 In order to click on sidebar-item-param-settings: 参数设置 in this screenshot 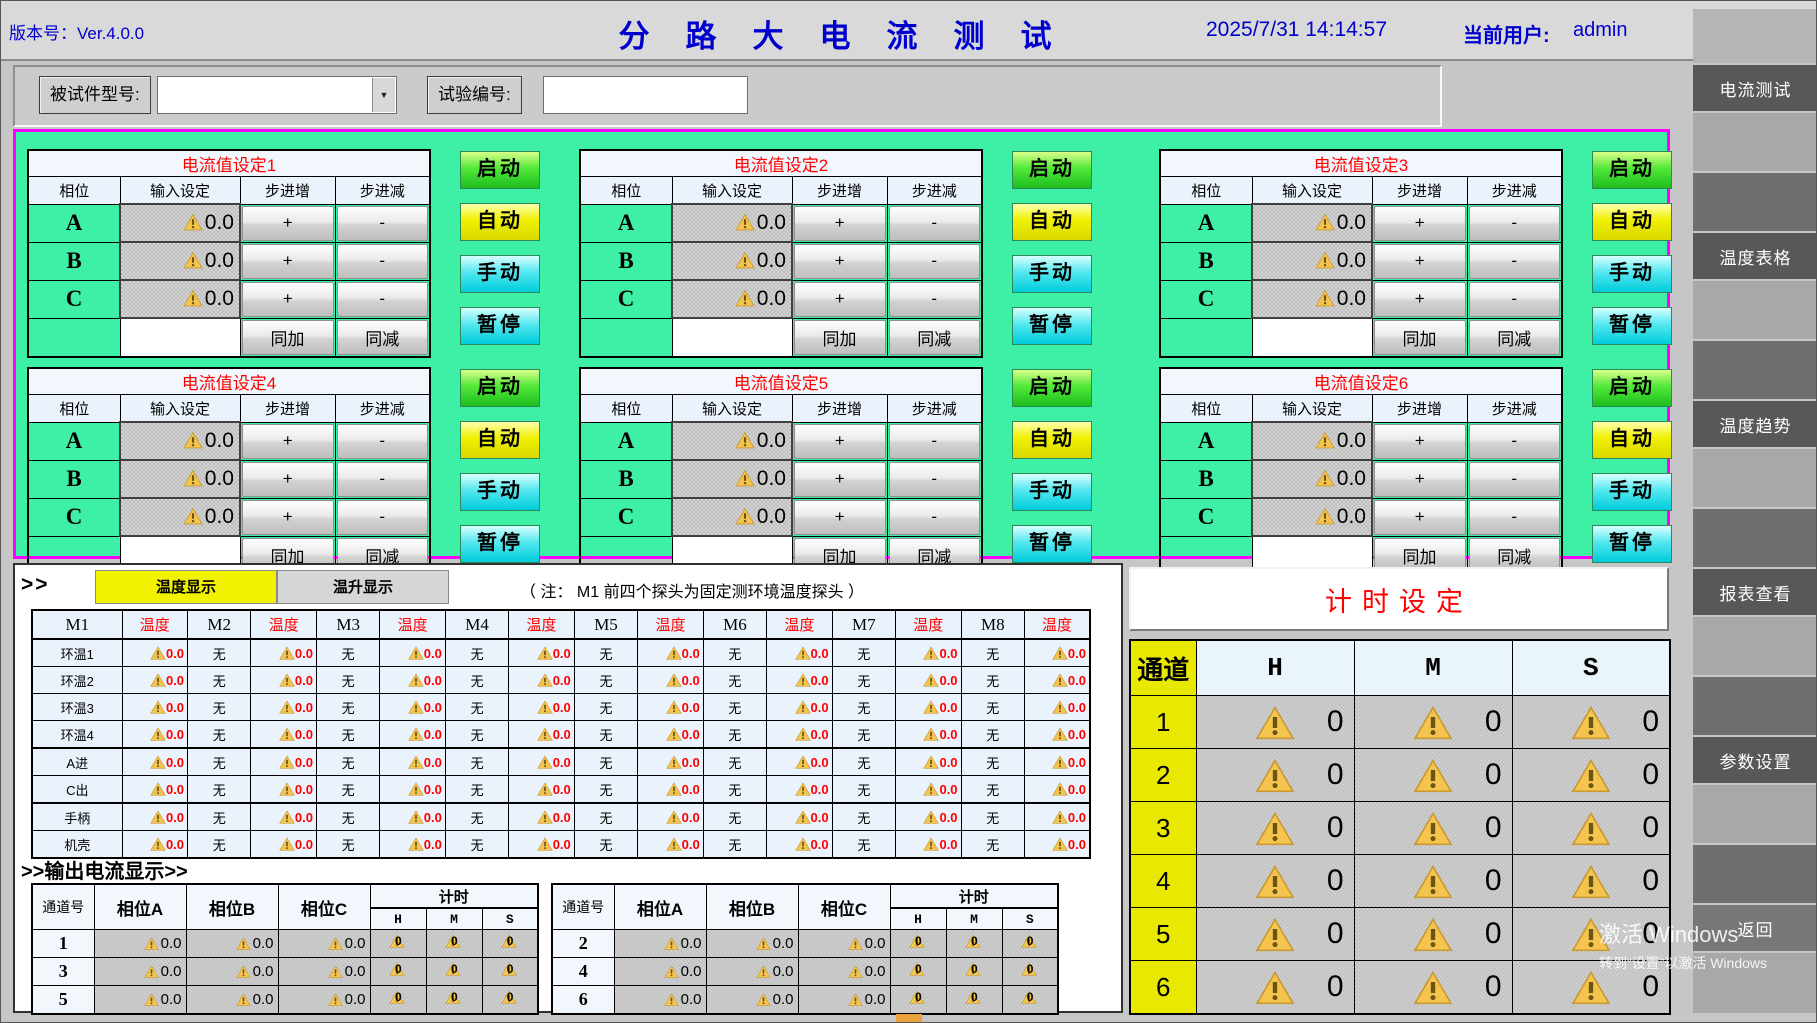, I will do `click(1754, 760)`.